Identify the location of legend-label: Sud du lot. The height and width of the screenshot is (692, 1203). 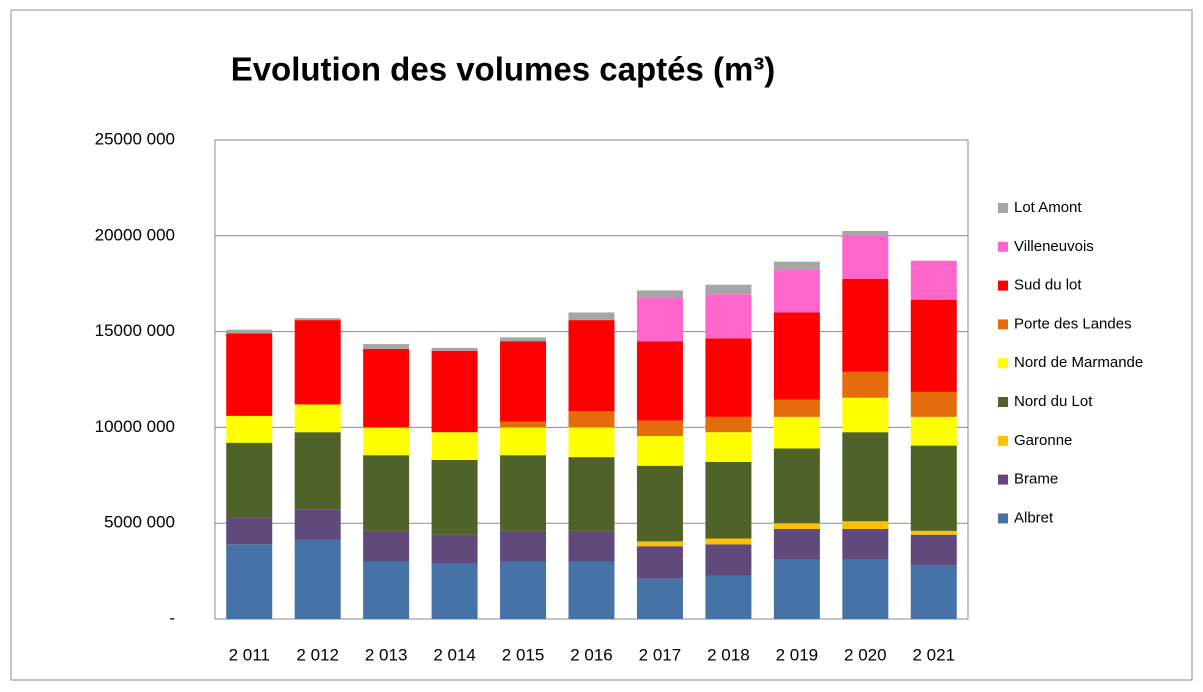
(1048, 285).